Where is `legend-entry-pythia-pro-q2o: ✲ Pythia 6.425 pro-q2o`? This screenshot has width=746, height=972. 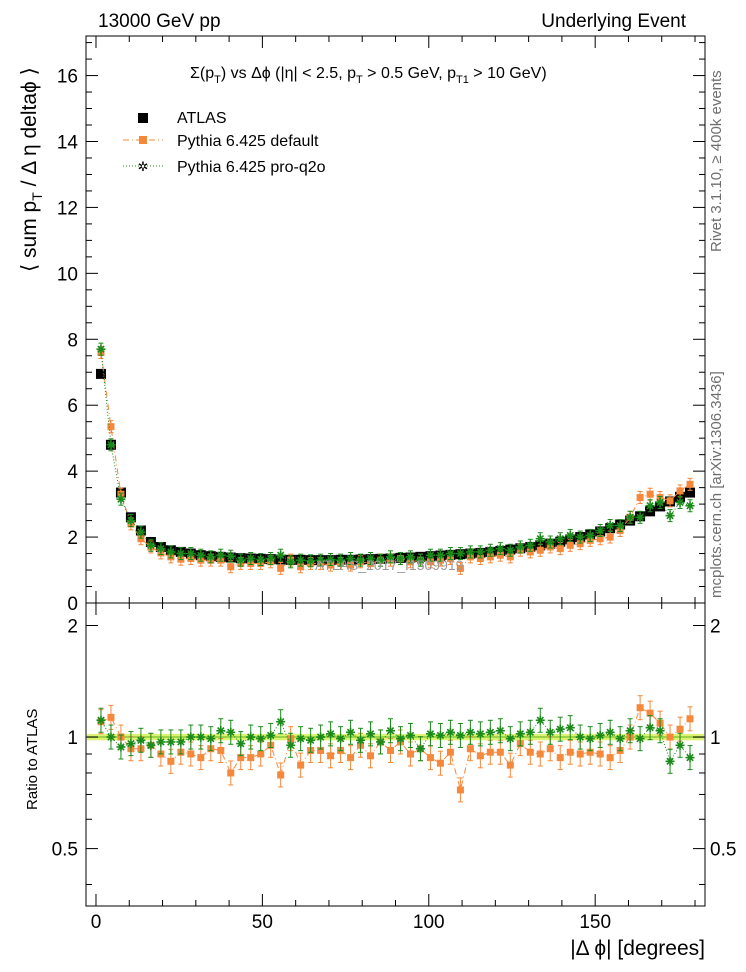
legend-entry-pythia-pro-q2o: ✲ Pythia 6.425 pro-q2o is located at coordinates (224, 167).